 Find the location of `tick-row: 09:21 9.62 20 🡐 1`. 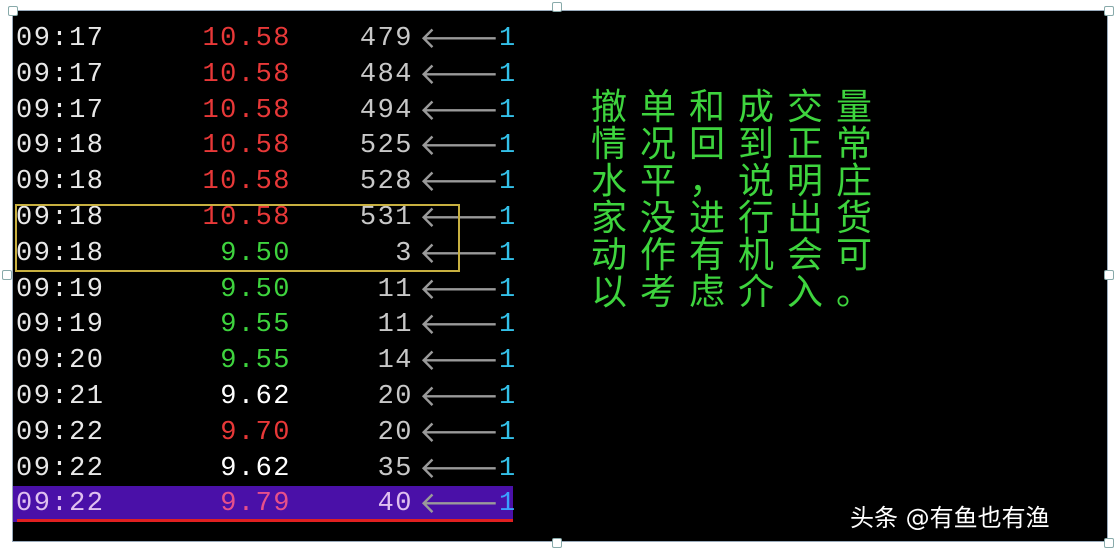

tick-row: 09:21 9.62 20 🡐 1 is located at coordinates (264, 397).